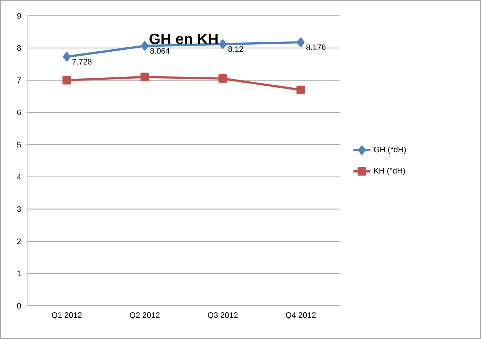 Image resolution: width=481 pixels, height=339 pixels. I want to click on text: GH en KH, so click(184, 39).